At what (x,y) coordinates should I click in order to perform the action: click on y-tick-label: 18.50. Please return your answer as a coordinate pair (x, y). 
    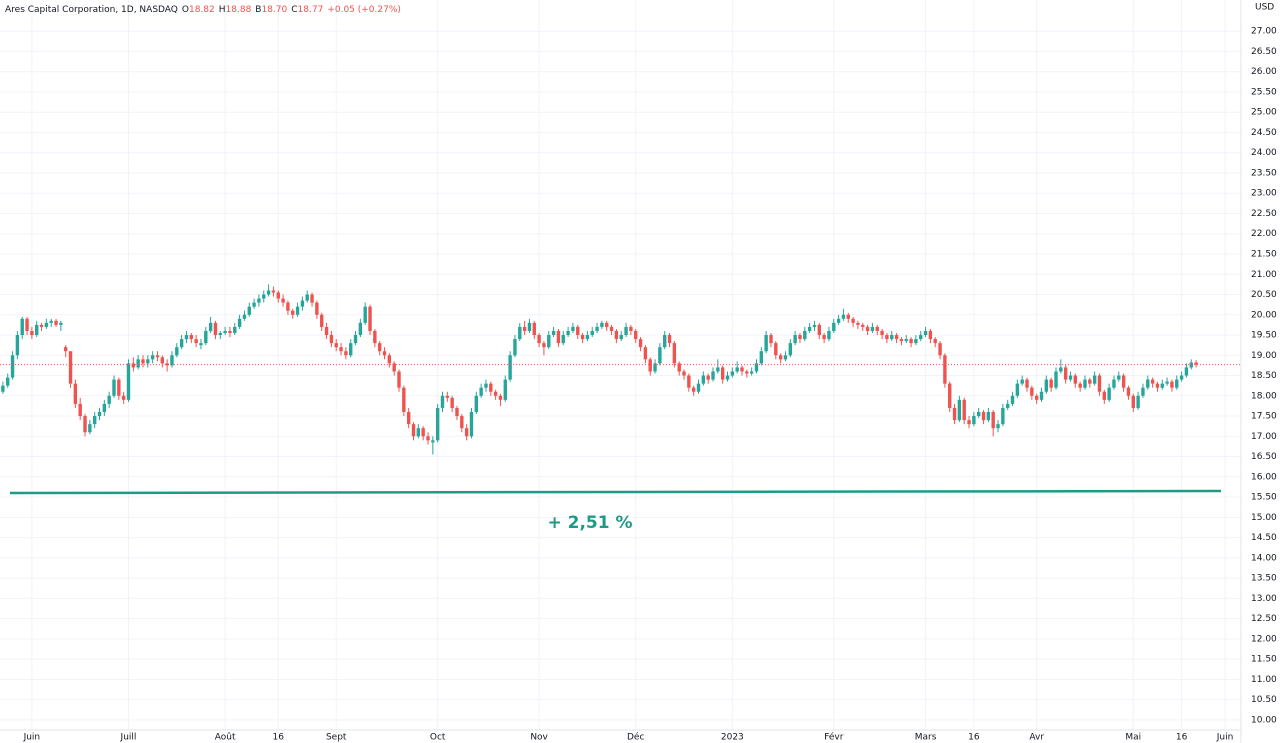
    Looking at the image, I should click on (1264, 376).